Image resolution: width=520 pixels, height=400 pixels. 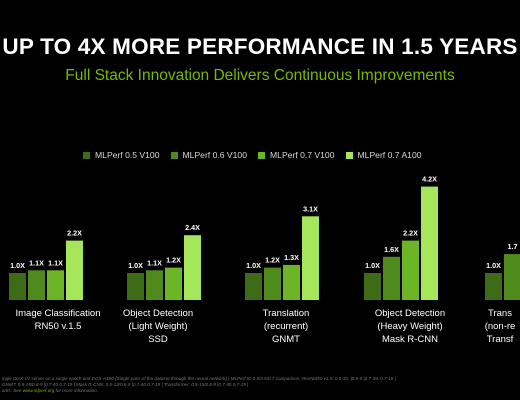 I want to click on category-label: Trans, so click(x=500, y=313).